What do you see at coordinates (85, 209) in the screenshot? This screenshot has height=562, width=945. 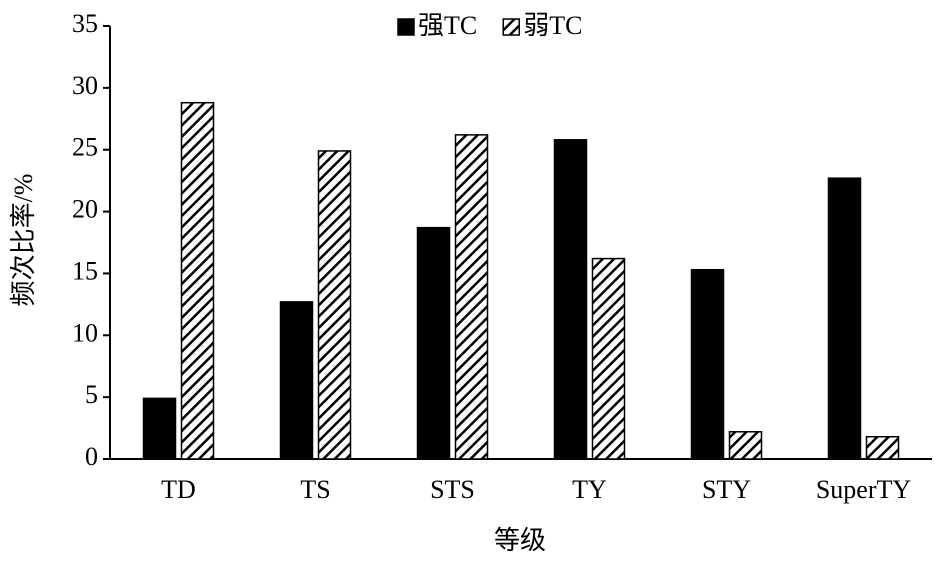 I see `y-tick-label: 20` at bounding box center [85, 209].